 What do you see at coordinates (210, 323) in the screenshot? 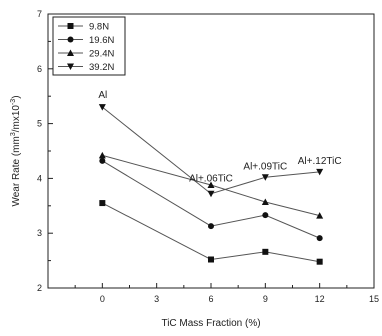
I see `x-axis-title: TiC Mass Fraction (%)` at bounding box center [210, 323].